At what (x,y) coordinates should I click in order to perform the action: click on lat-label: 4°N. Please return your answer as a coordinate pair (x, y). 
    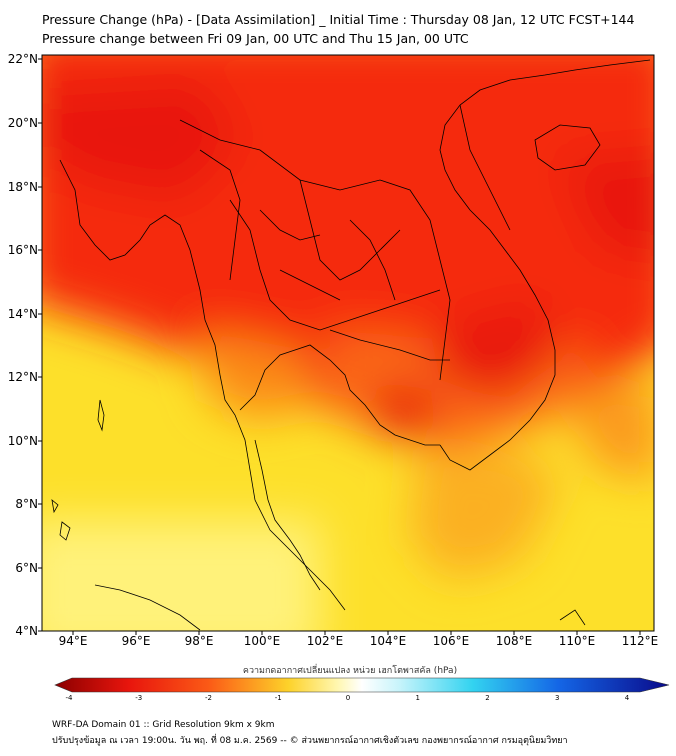
    Looking at the image, I should click on (26, 631).